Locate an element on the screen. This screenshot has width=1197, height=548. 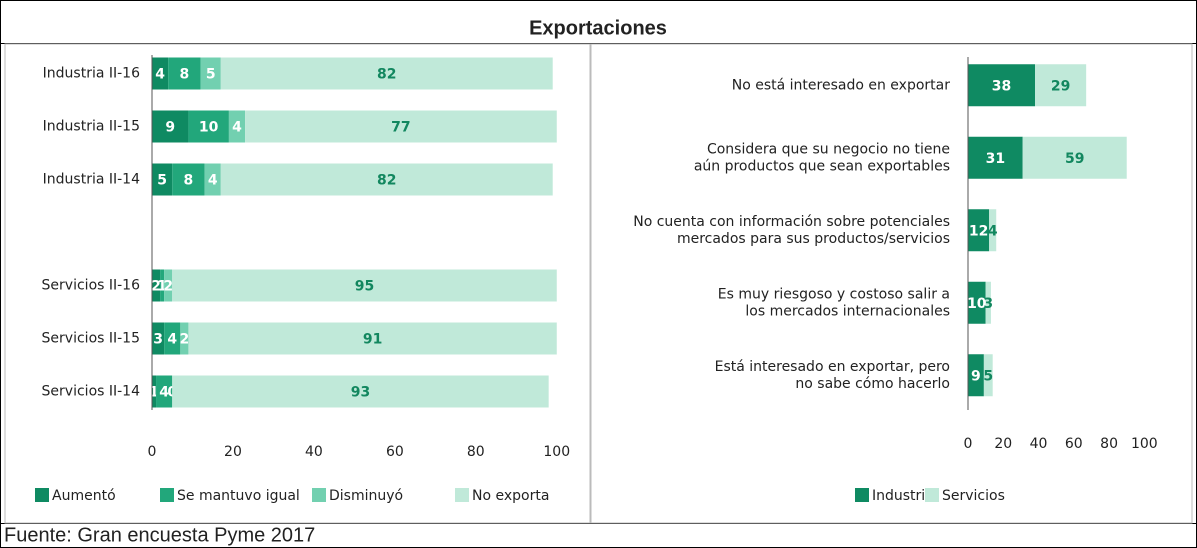
data-label: 12 is located at coordinates (978, 231).